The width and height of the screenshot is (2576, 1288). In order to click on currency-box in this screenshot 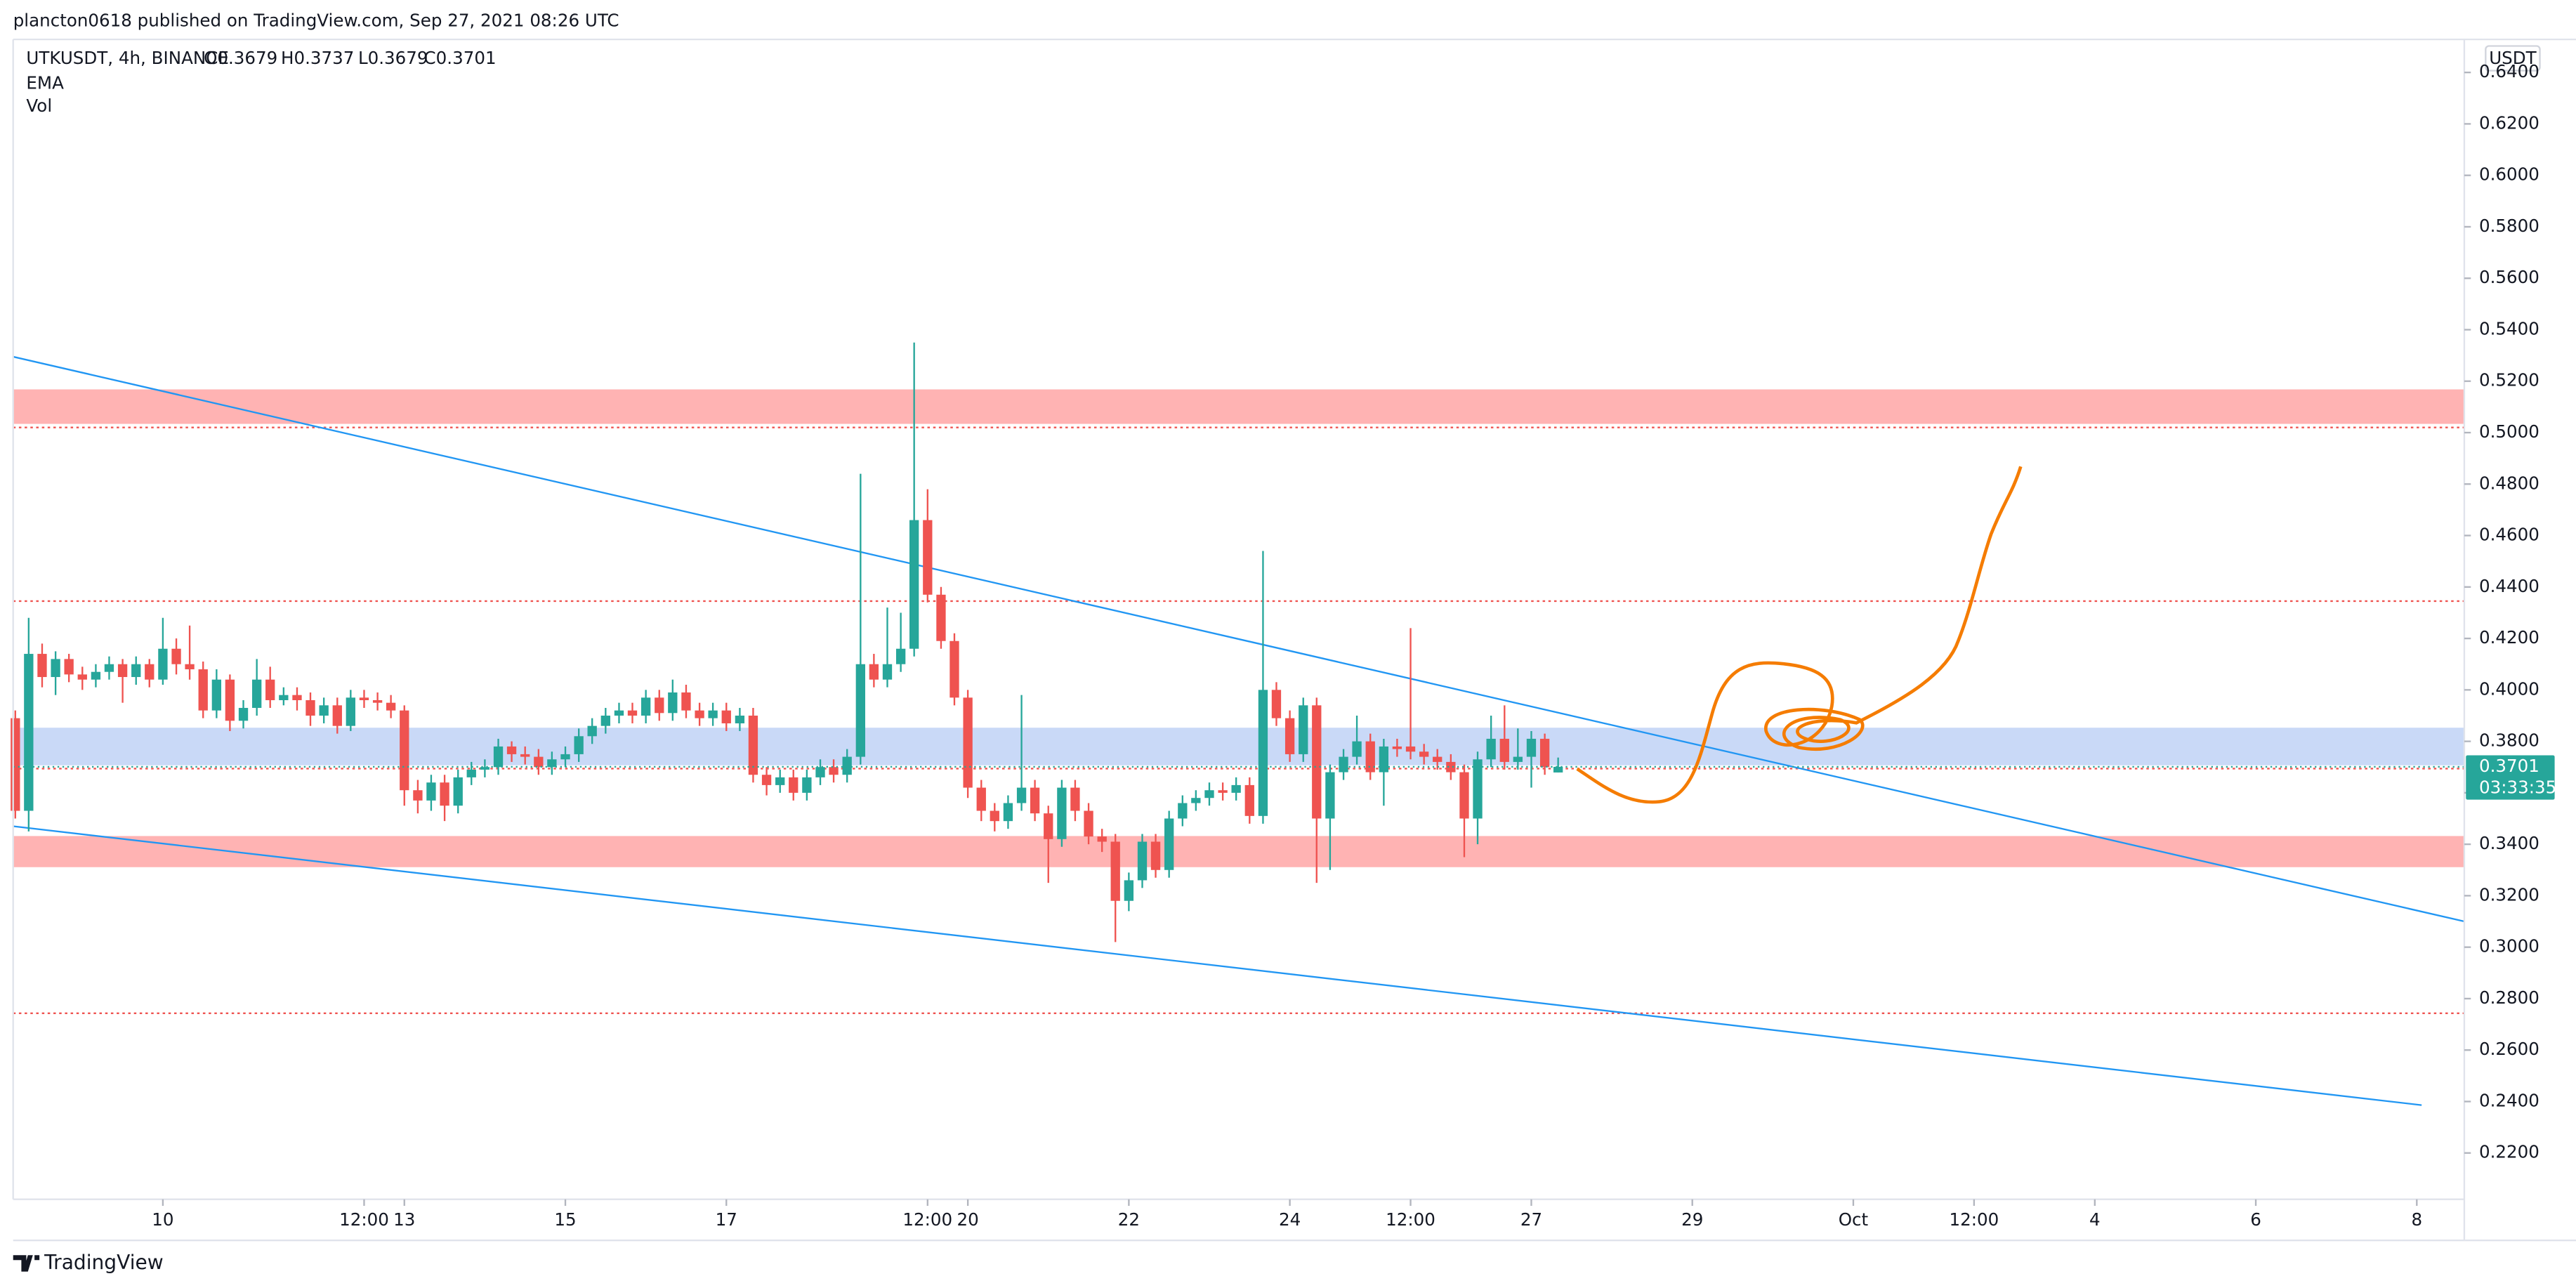, I will do `click(2513, 58)`.